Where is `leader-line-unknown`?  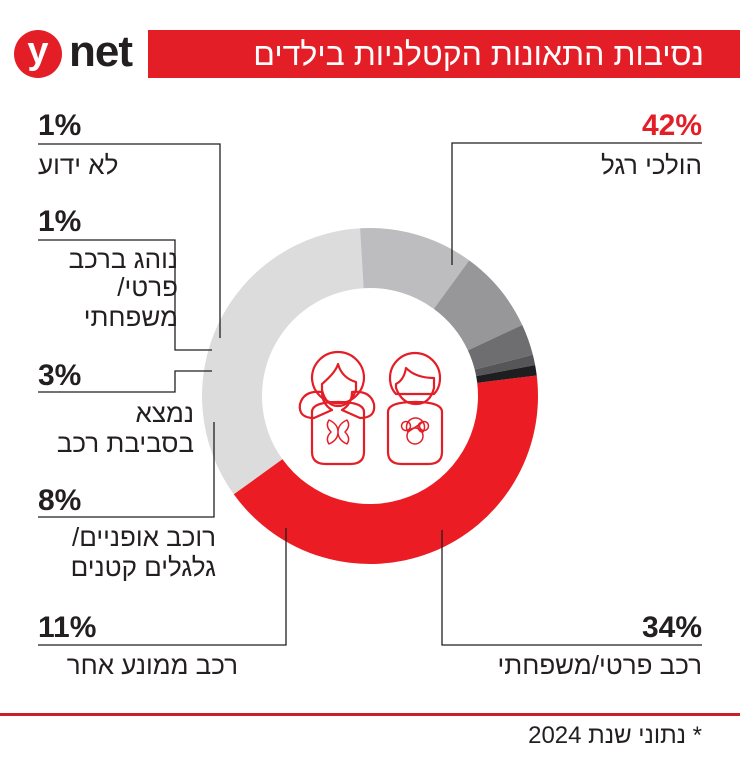 leader-line-unknown is located at coordinates (129, 240).